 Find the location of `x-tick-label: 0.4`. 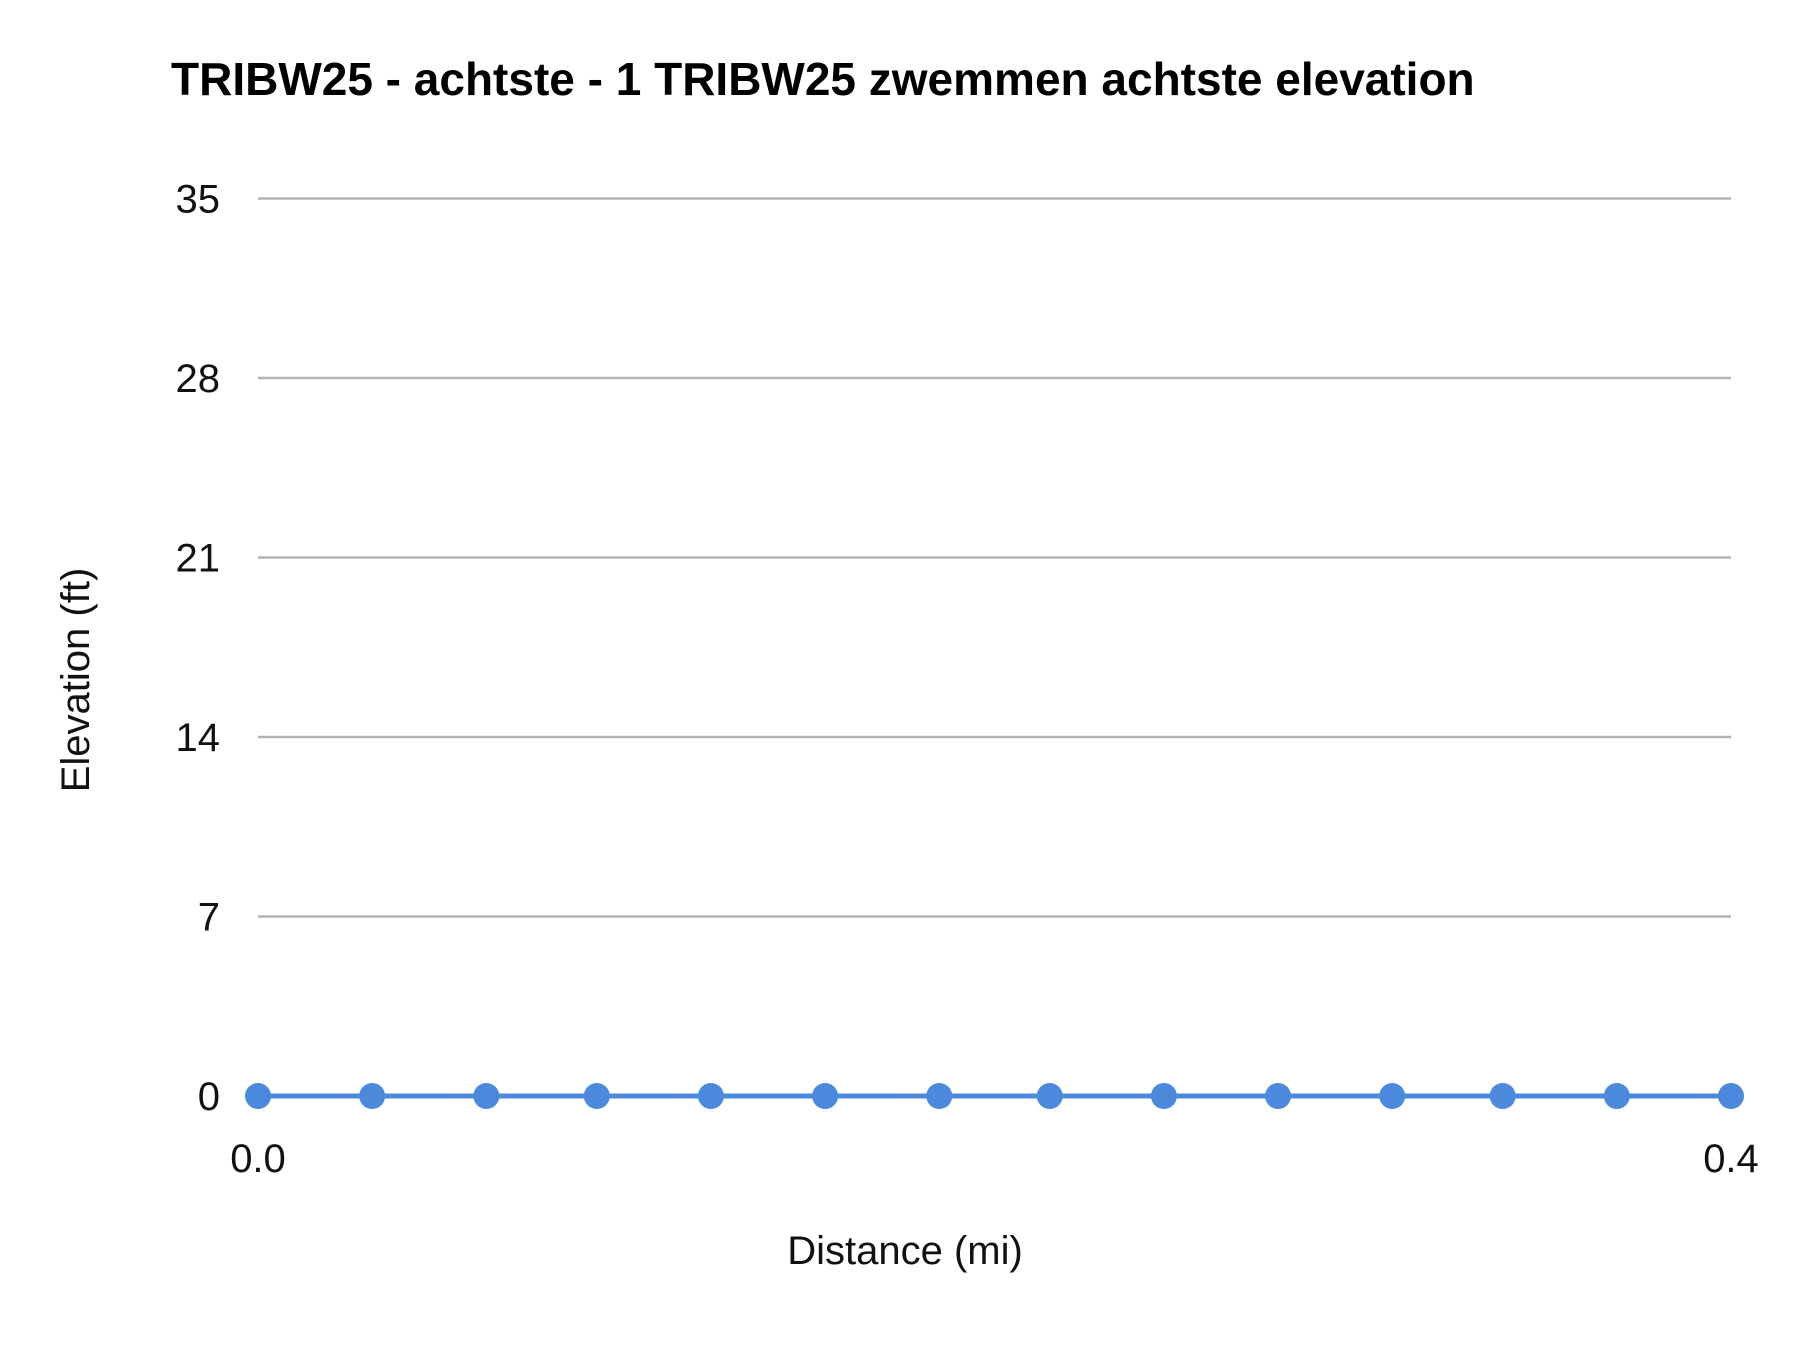

x-tick-label: 0.4 is located at coordinates (1731, 1159).